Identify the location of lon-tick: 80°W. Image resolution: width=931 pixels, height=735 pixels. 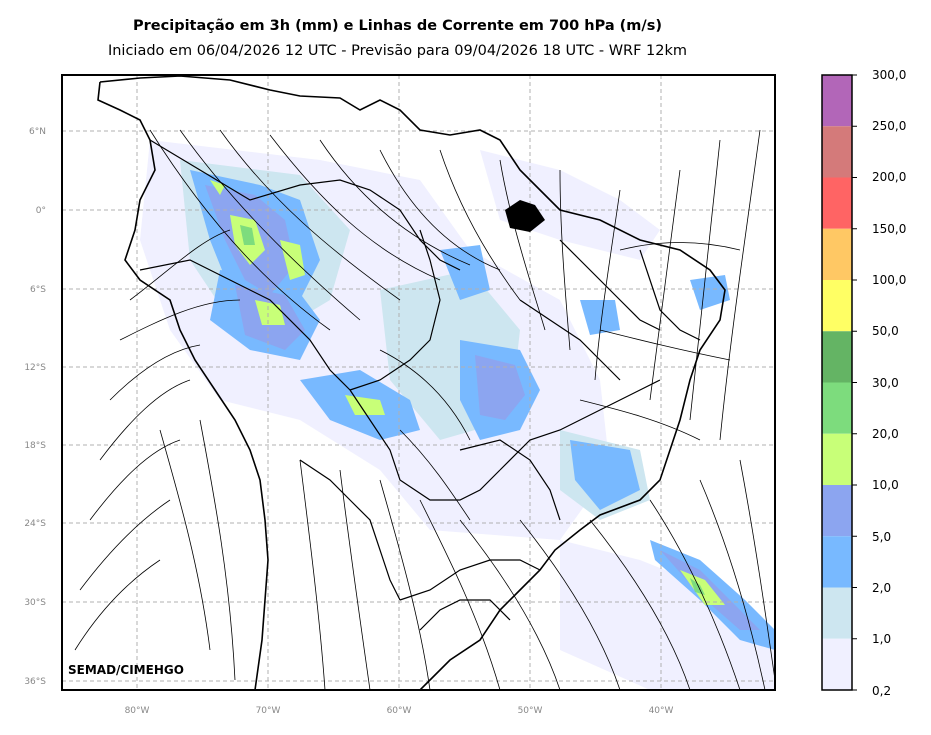
(137, 711).